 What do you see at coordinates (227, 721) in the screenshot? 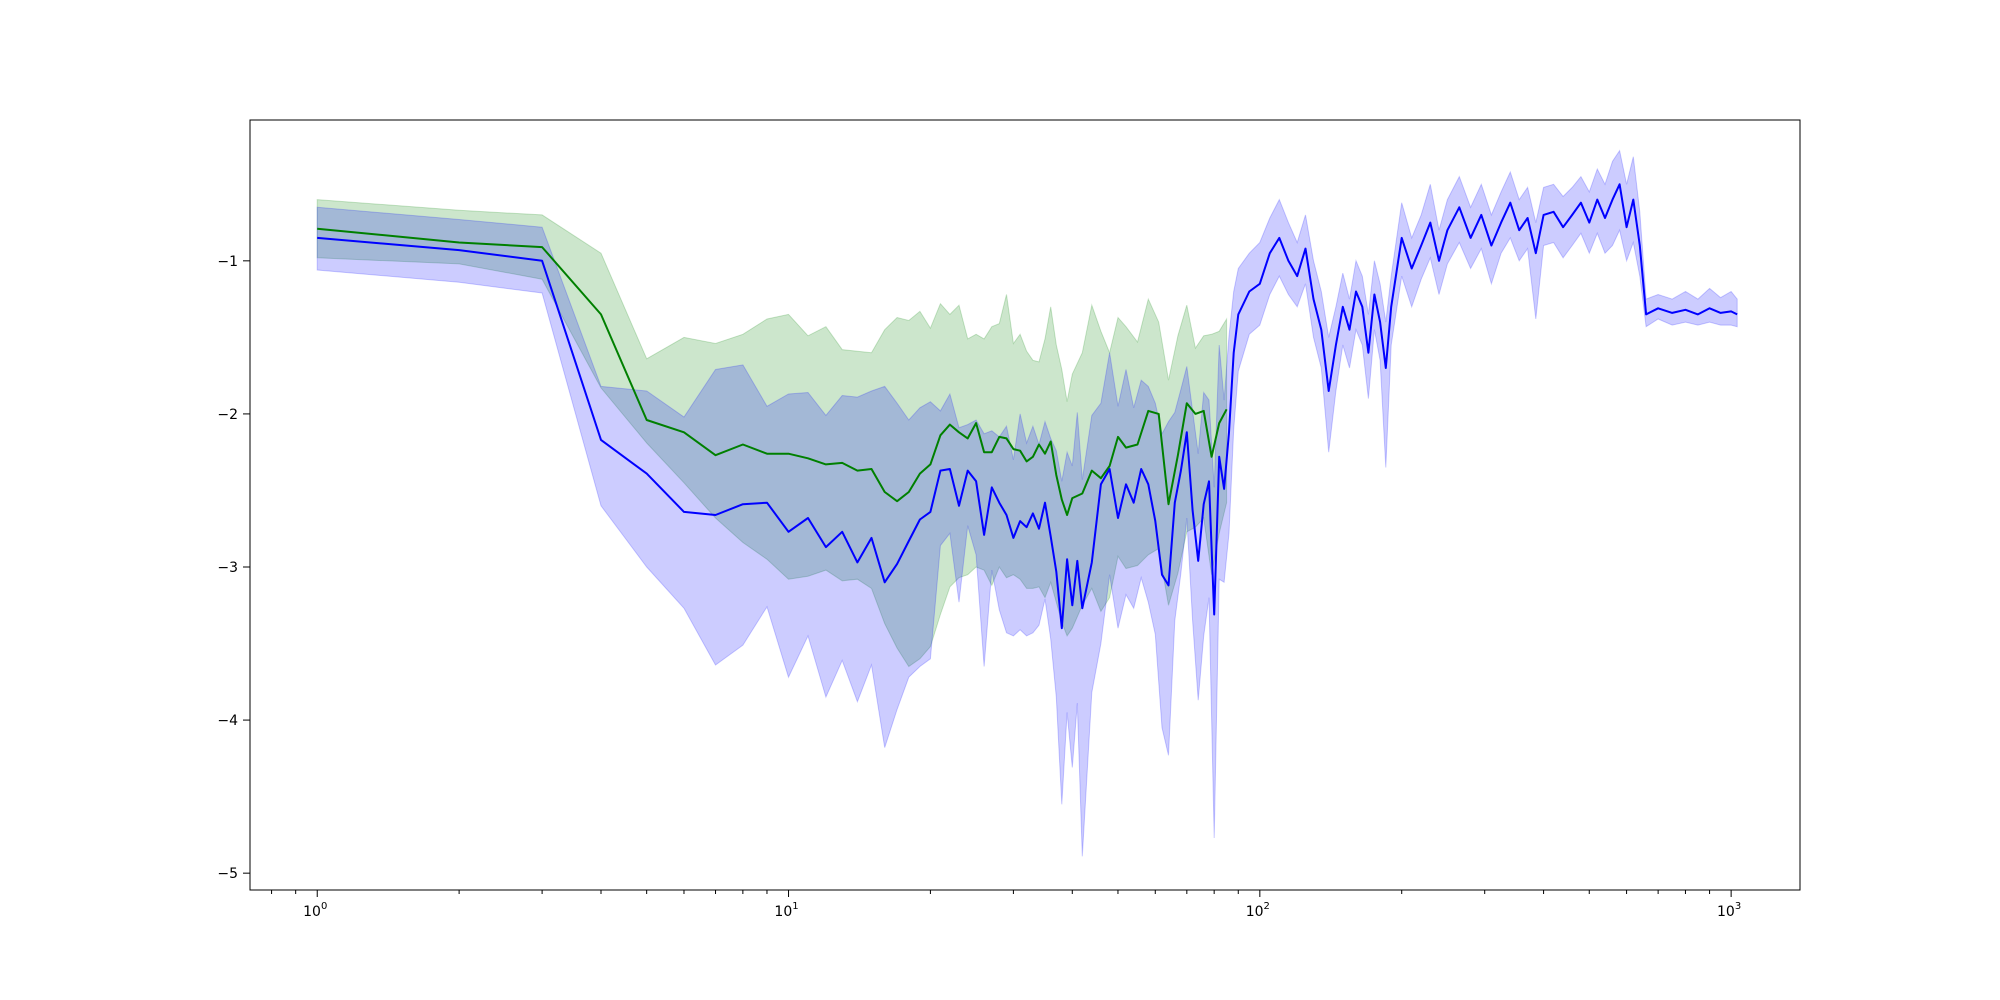
I see `y-tick-label: −4` at bounding box center [227, 721].